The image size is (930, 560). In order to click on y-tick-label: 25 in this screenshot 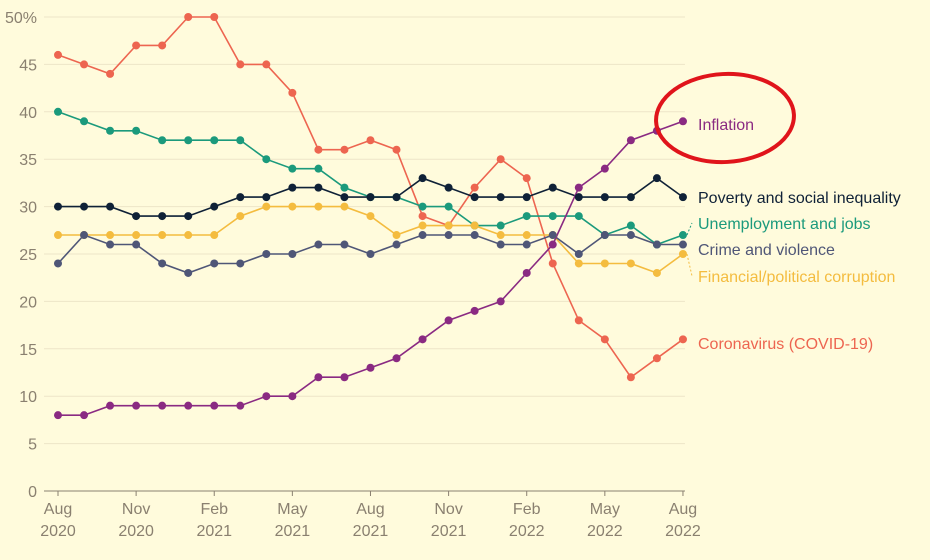, I will do `click(28, 255)`.